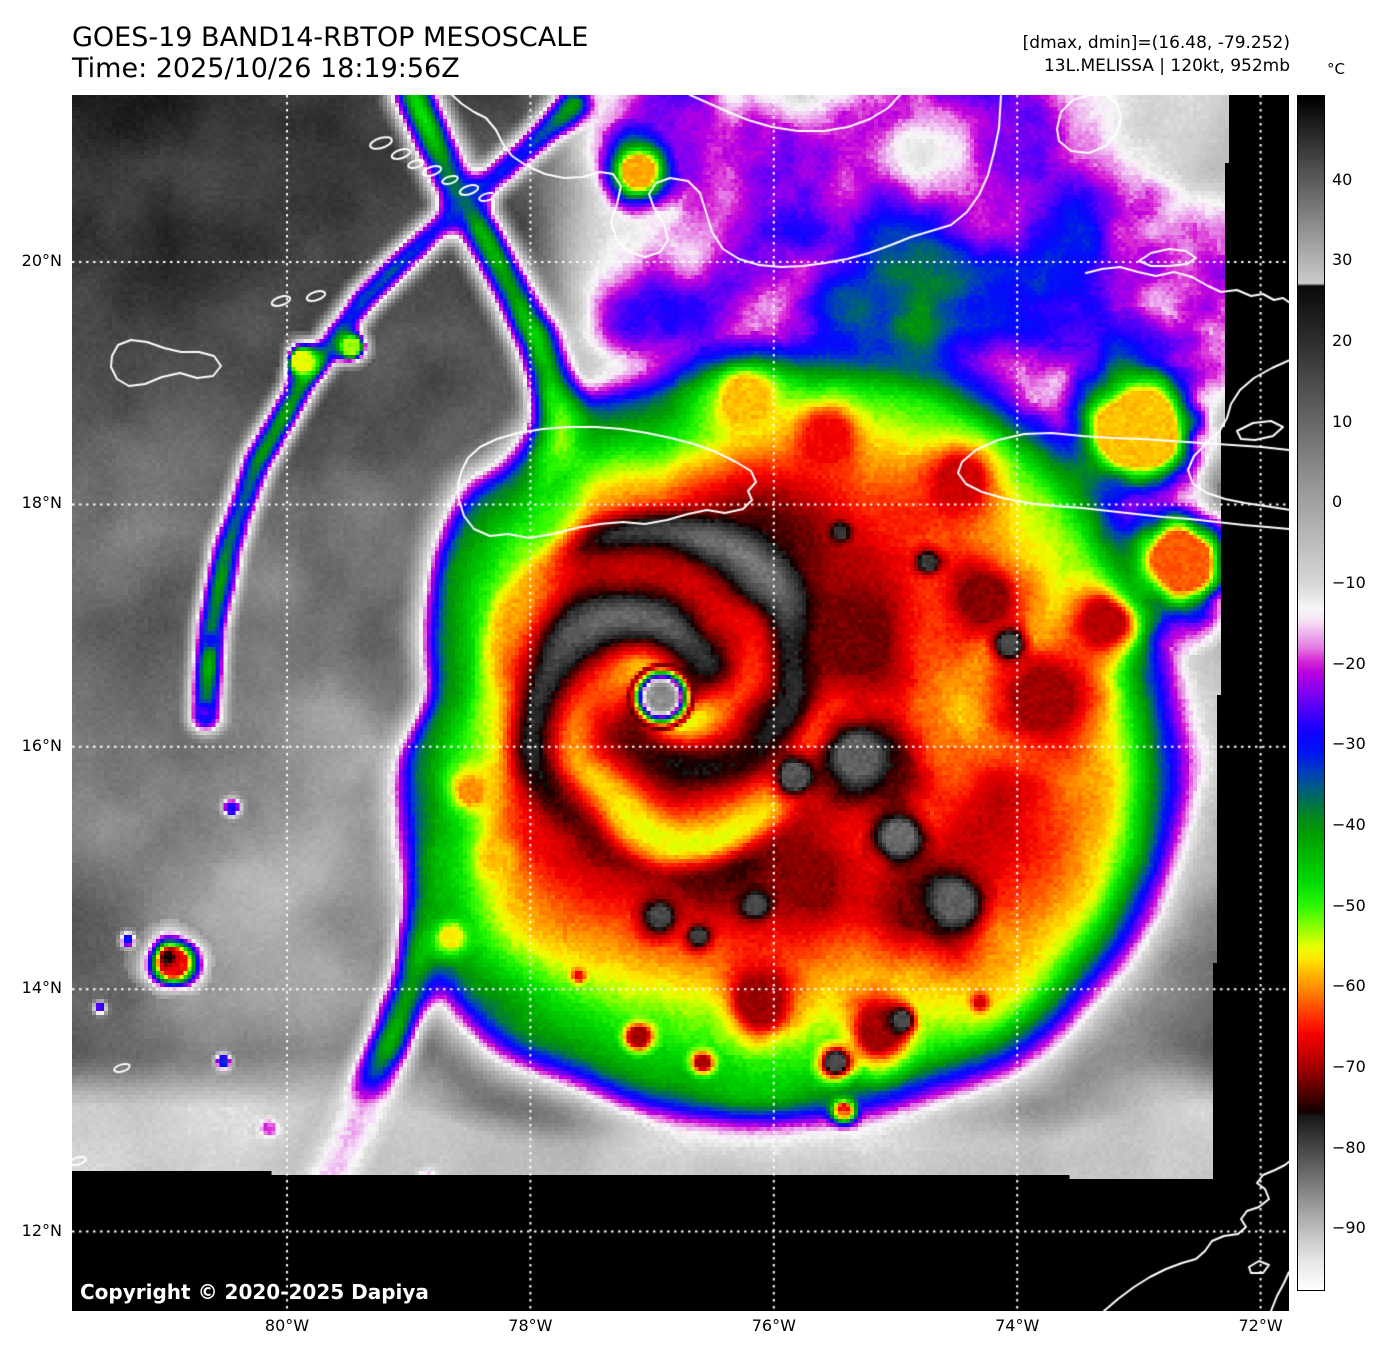 This screenshot has height=1359, width=1390. Describe the element at coordinates (1342, 260) in the screenshot. I see `colorbar-tick-label: 30` at that location.